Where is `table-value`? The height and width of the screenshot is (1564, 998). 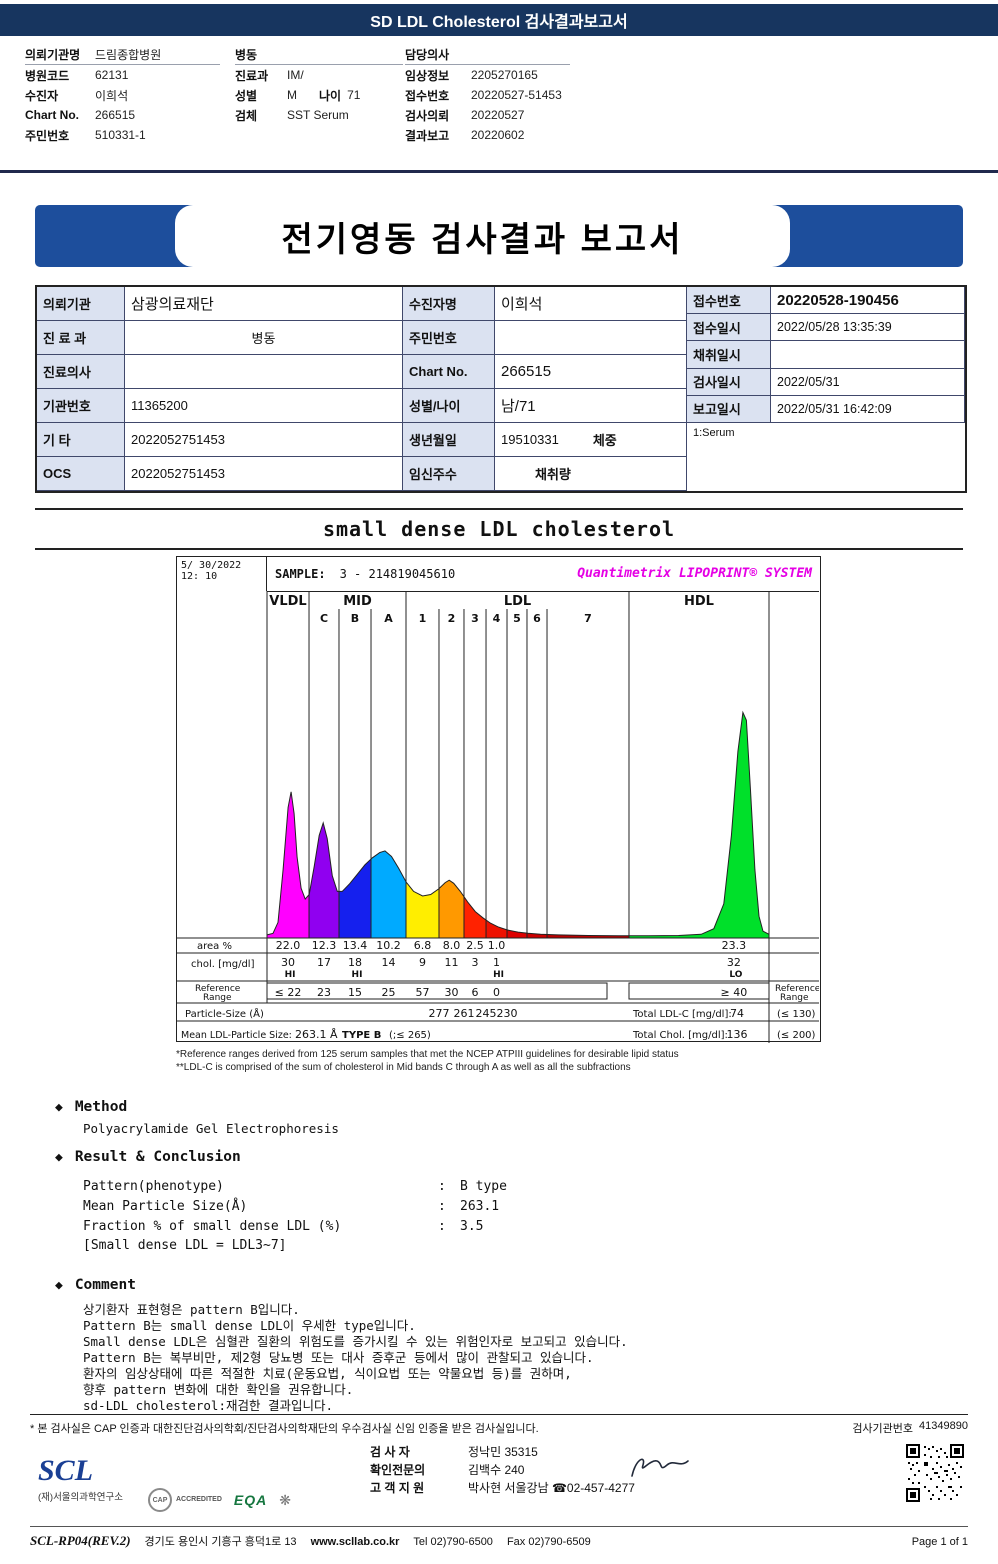 table-value is located at coordinates (868, 355).